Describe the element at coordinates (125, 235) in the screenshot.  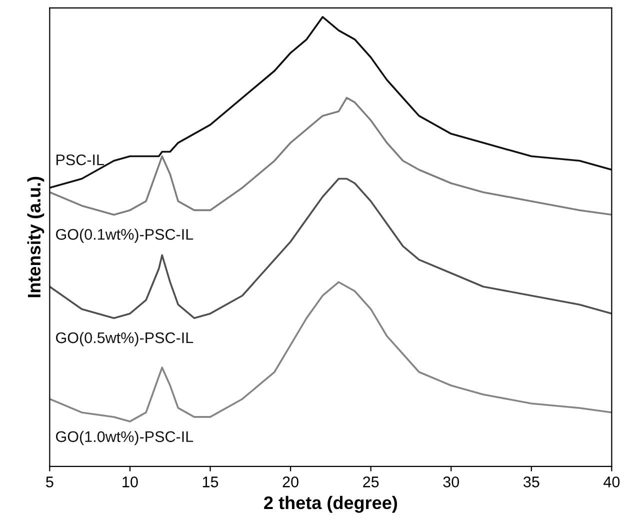
I see `series-label: GO(0.1wt%)-PSC-IL` at that location.